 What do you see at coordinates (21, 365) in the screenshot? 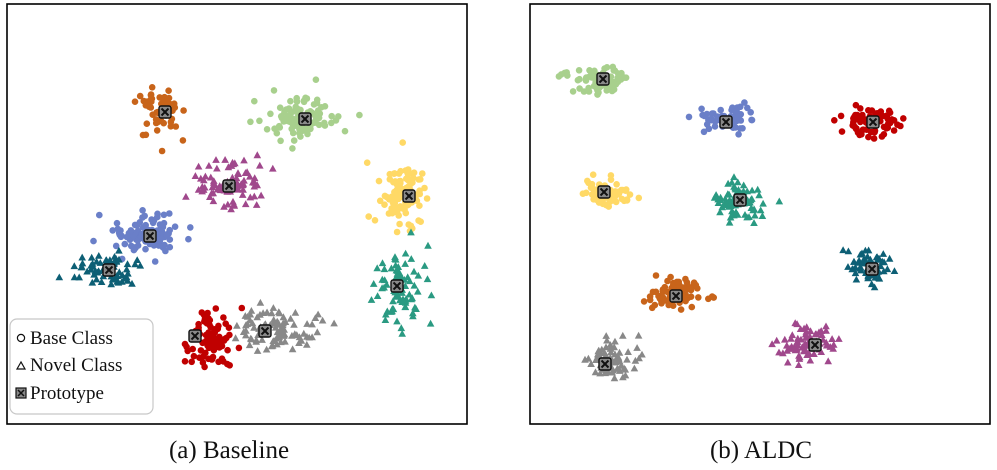
I see `legend-triangle-icon` at bounding box center [21, 365].